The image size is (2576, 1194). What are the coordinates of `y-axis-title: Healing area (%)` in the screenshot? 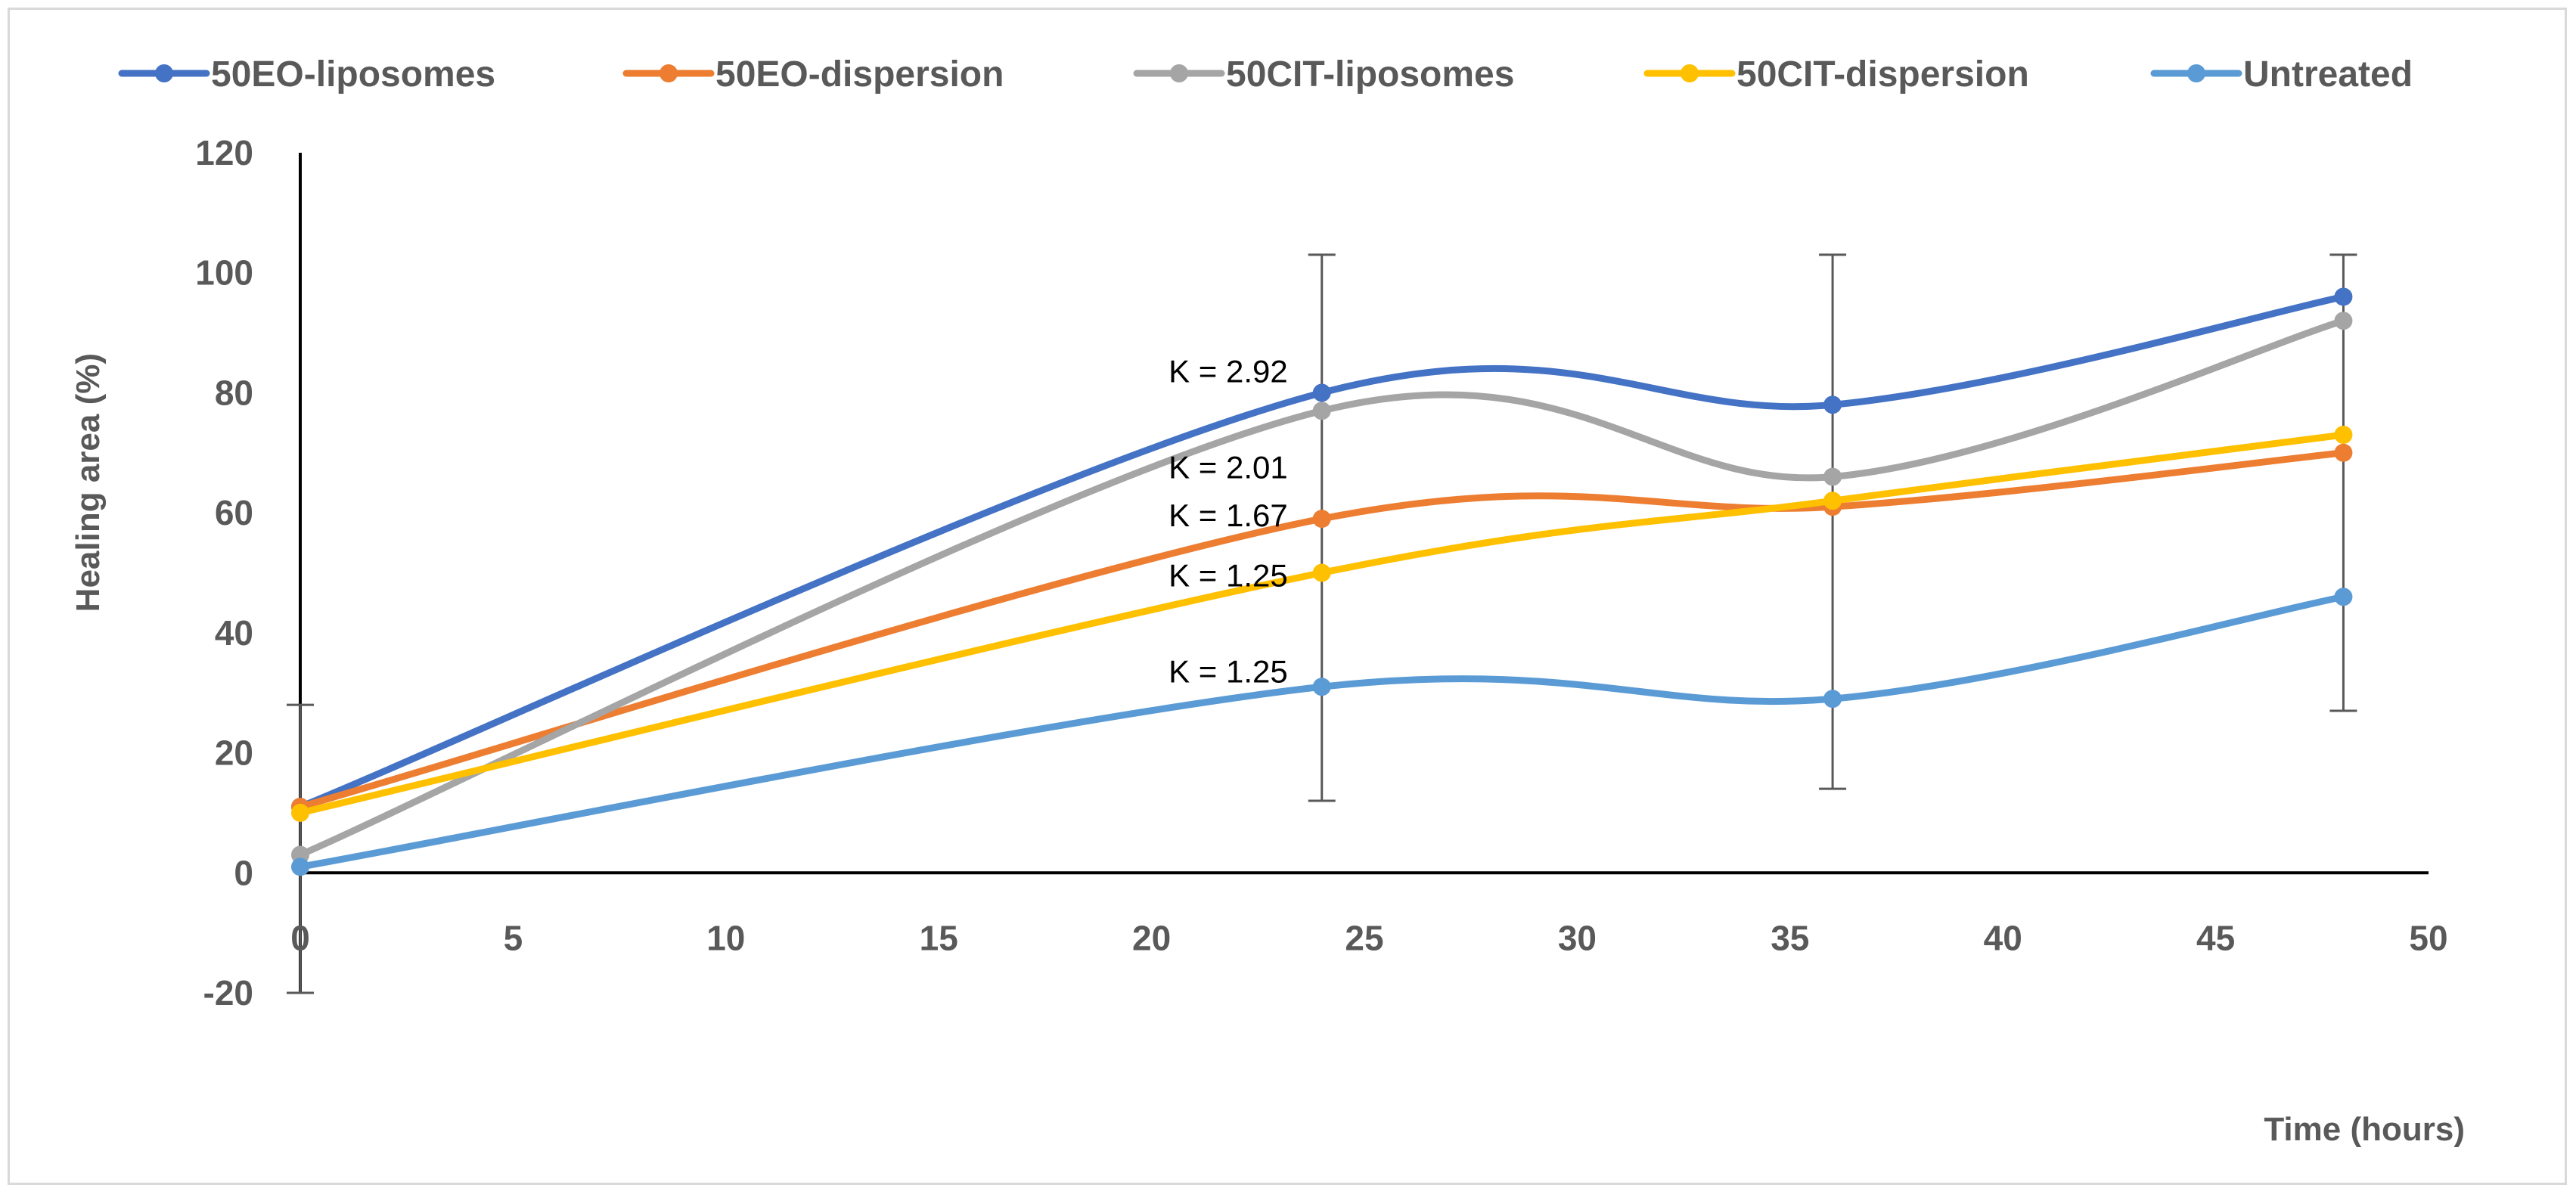 It's located at (88, 482).